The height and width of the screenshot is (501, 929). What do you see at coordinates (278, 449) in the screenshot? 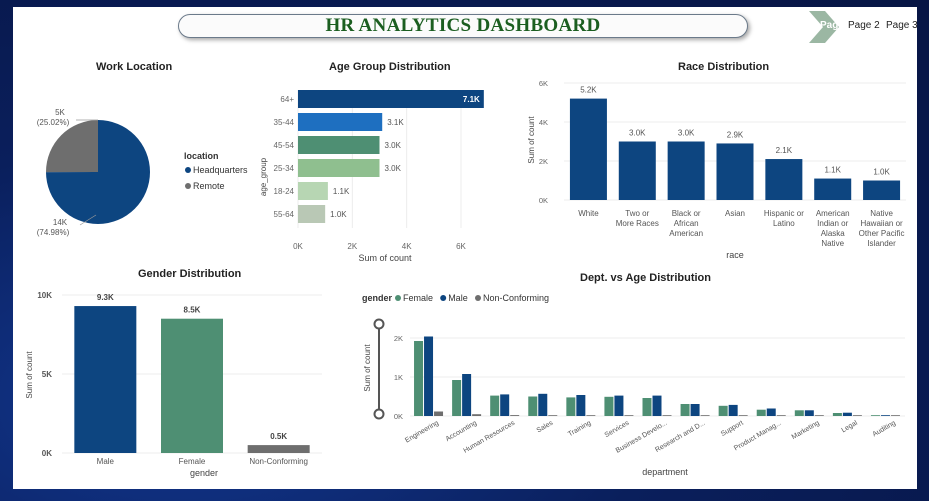
I see `gender-bar-non-conforming` at bounding box center [278, 449].